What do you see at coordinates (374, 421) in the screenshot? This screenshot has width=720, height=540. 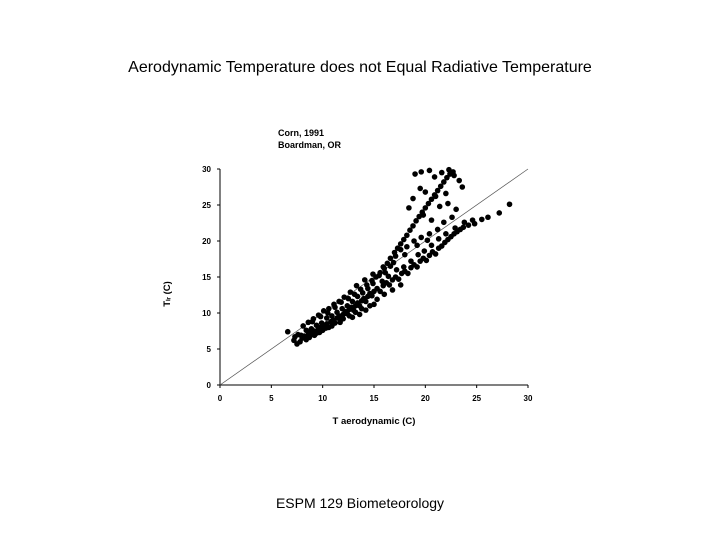 I see `x-axis-label: T aerodynamic (C)` at bounding box center [374, 421].